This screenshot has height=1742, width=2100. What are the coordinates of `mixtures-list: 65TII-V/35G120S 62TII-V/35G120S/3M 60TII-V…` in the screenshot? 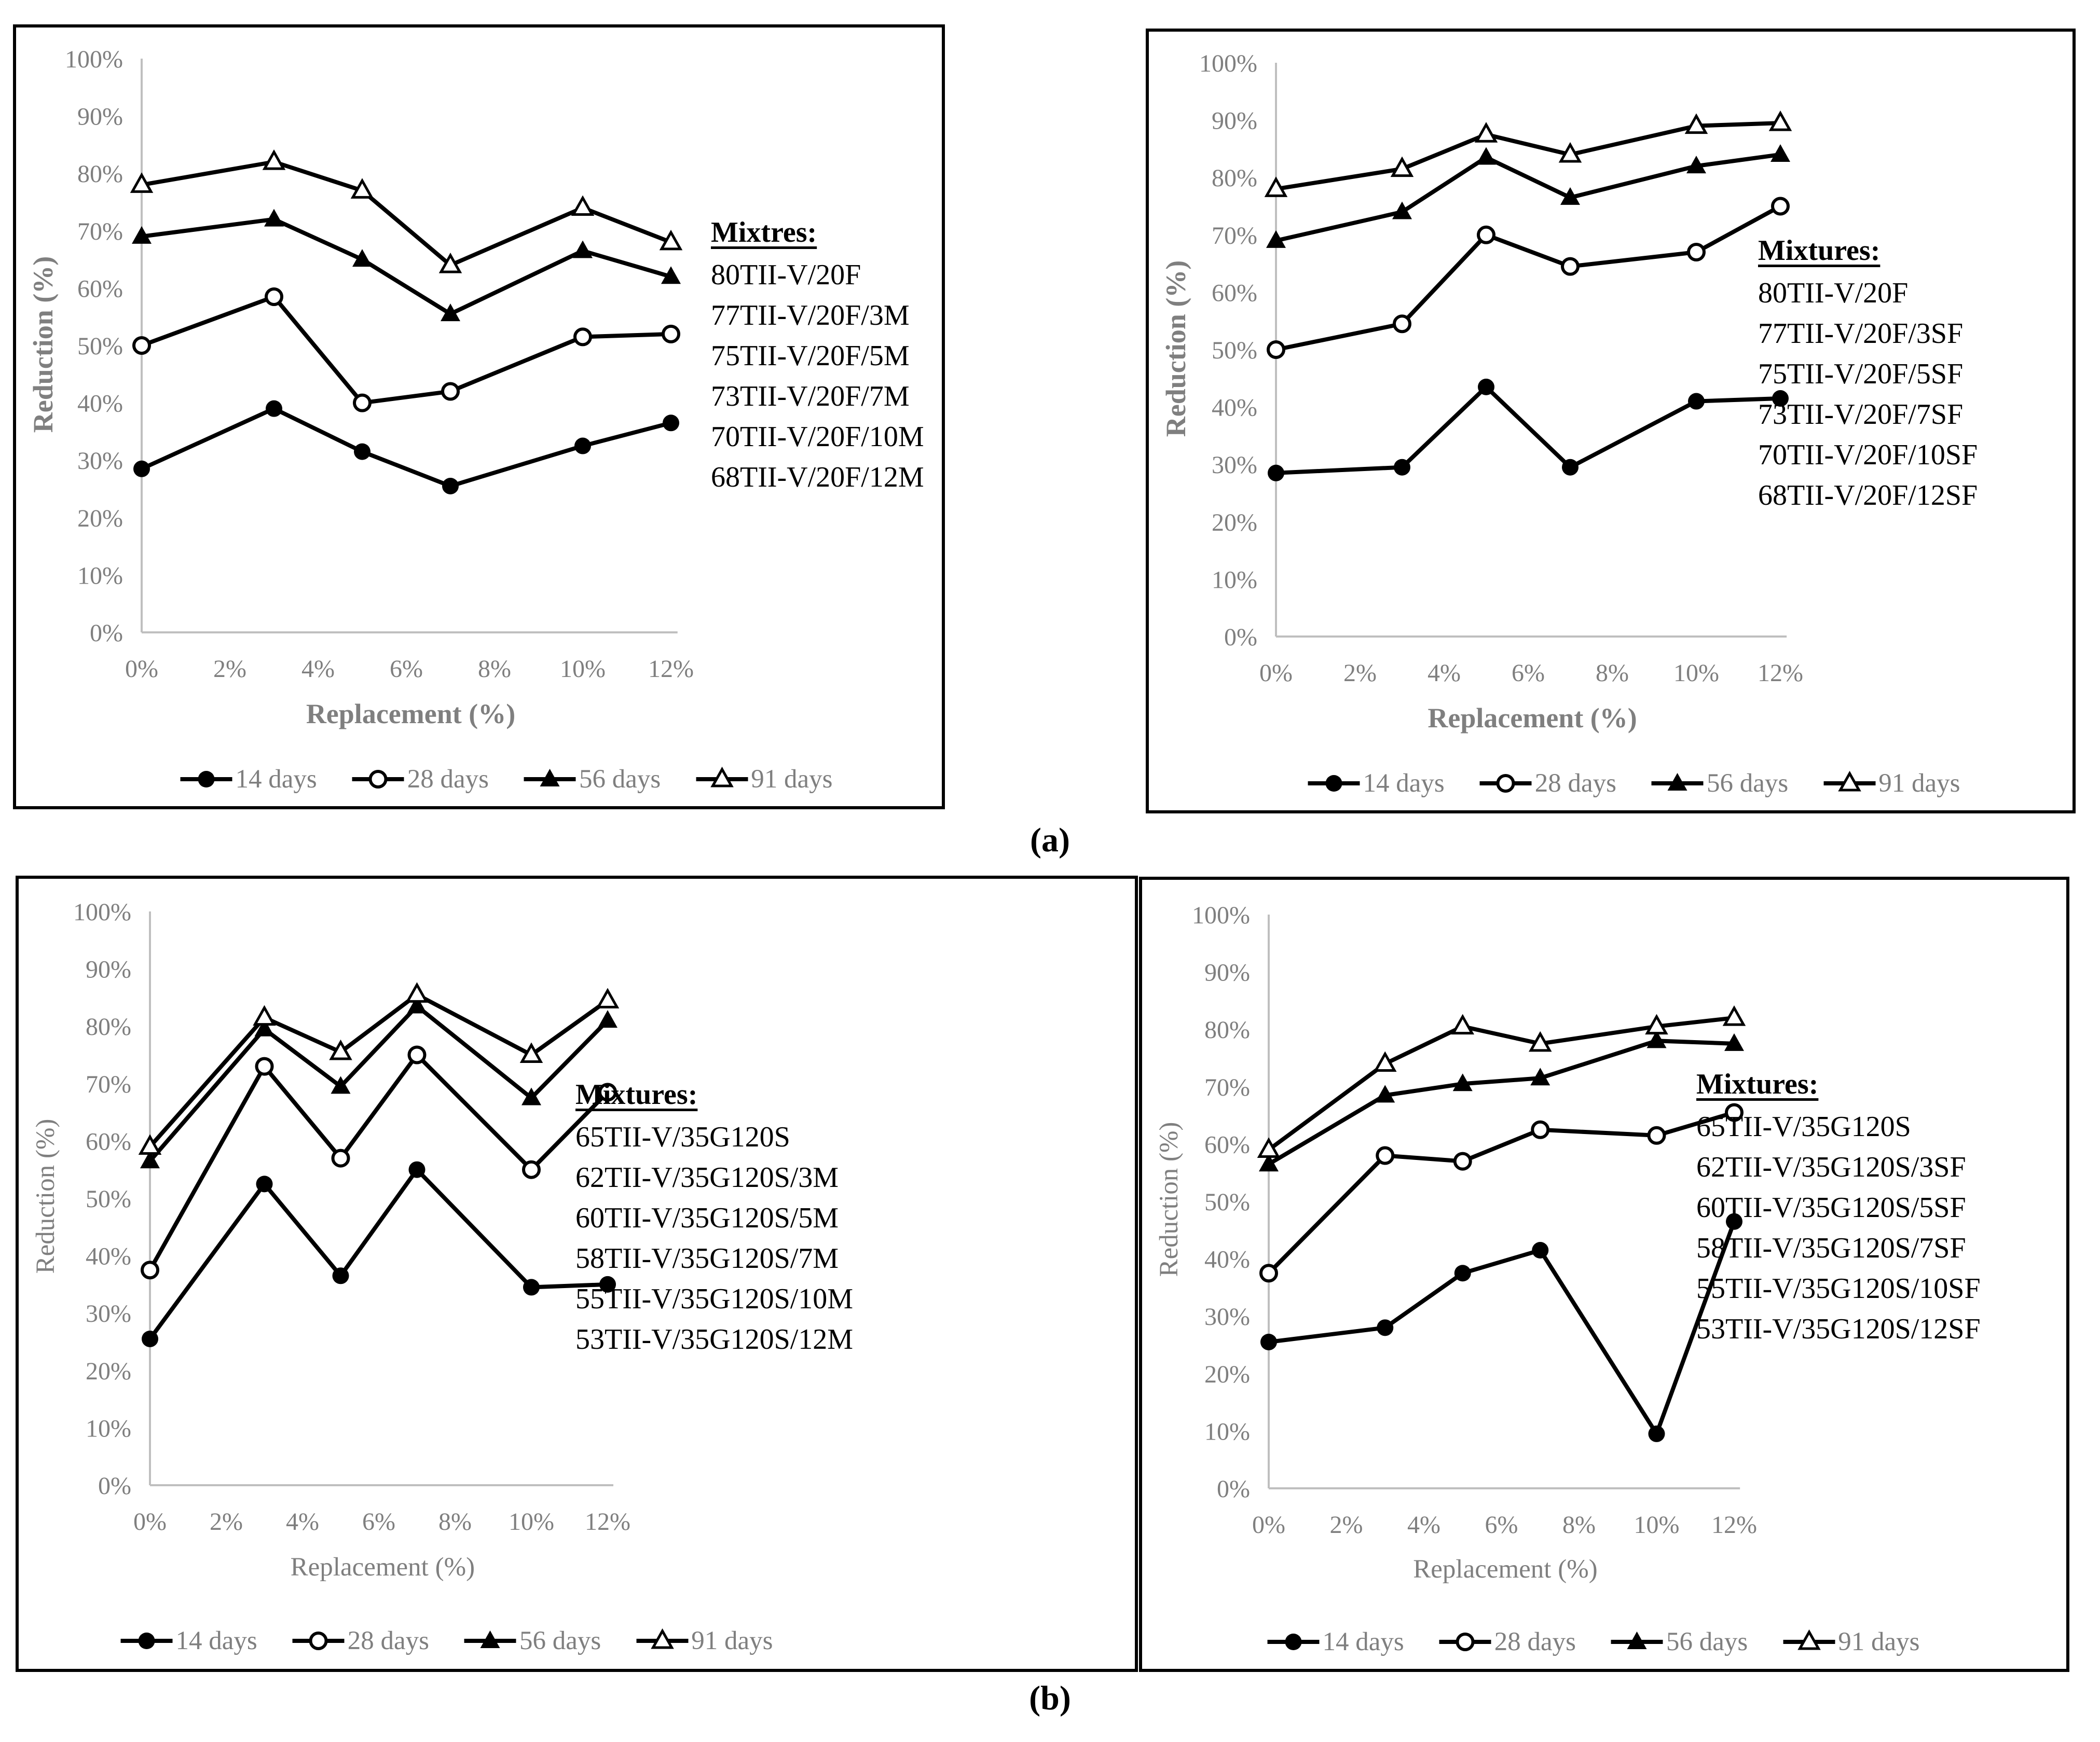 It's located at (714, 1238).